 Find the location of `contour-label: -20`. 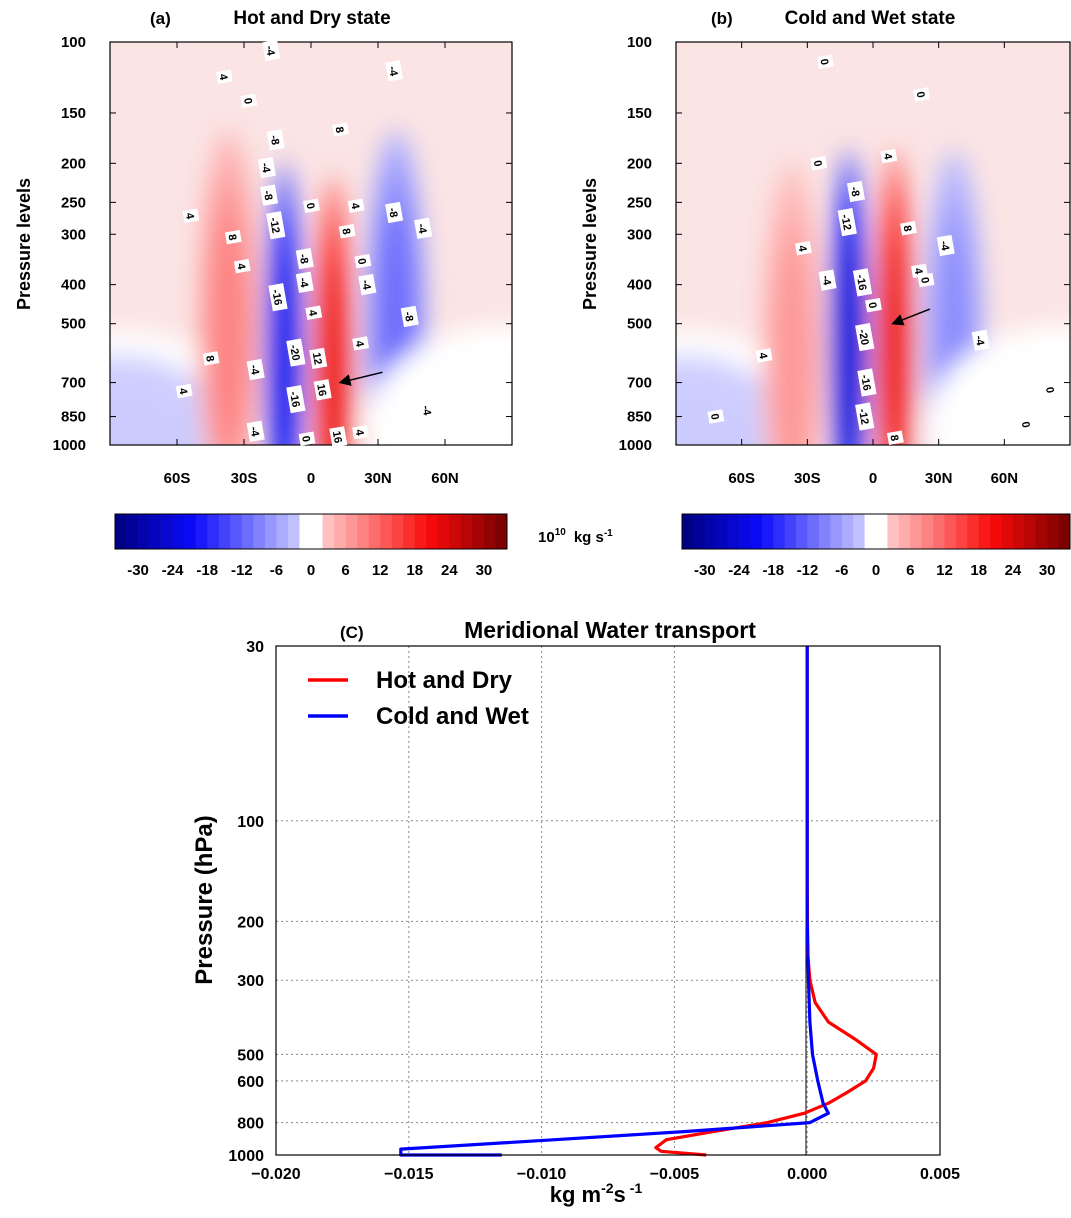

contour-label: -20 is located at coordinates (865, 337).